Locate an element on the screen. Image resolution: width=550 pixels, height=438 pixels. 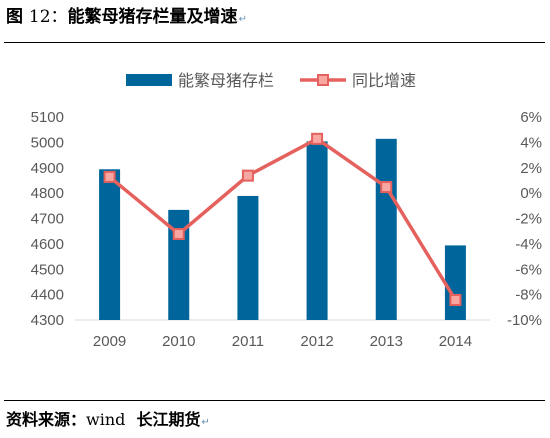
chart-legend: 能繁母猪存栏 同比增速 is located at coordinates (271, 81).